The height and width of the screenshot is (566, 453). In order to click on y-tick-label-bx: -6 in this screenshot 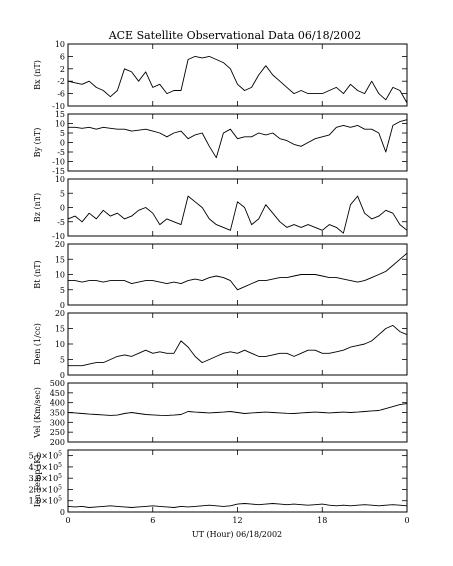, I will do `click(61, 94)`.